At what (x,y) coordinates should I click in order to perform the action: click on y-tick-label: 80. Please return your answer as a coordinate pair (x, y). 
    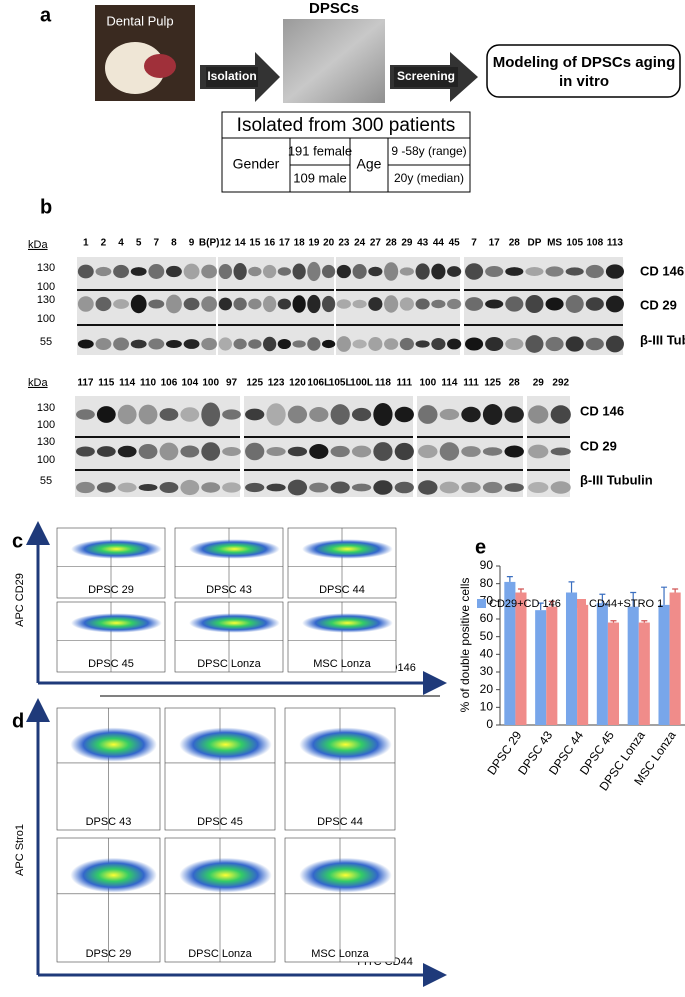
    Looking at the image, I should click on (487, 583).